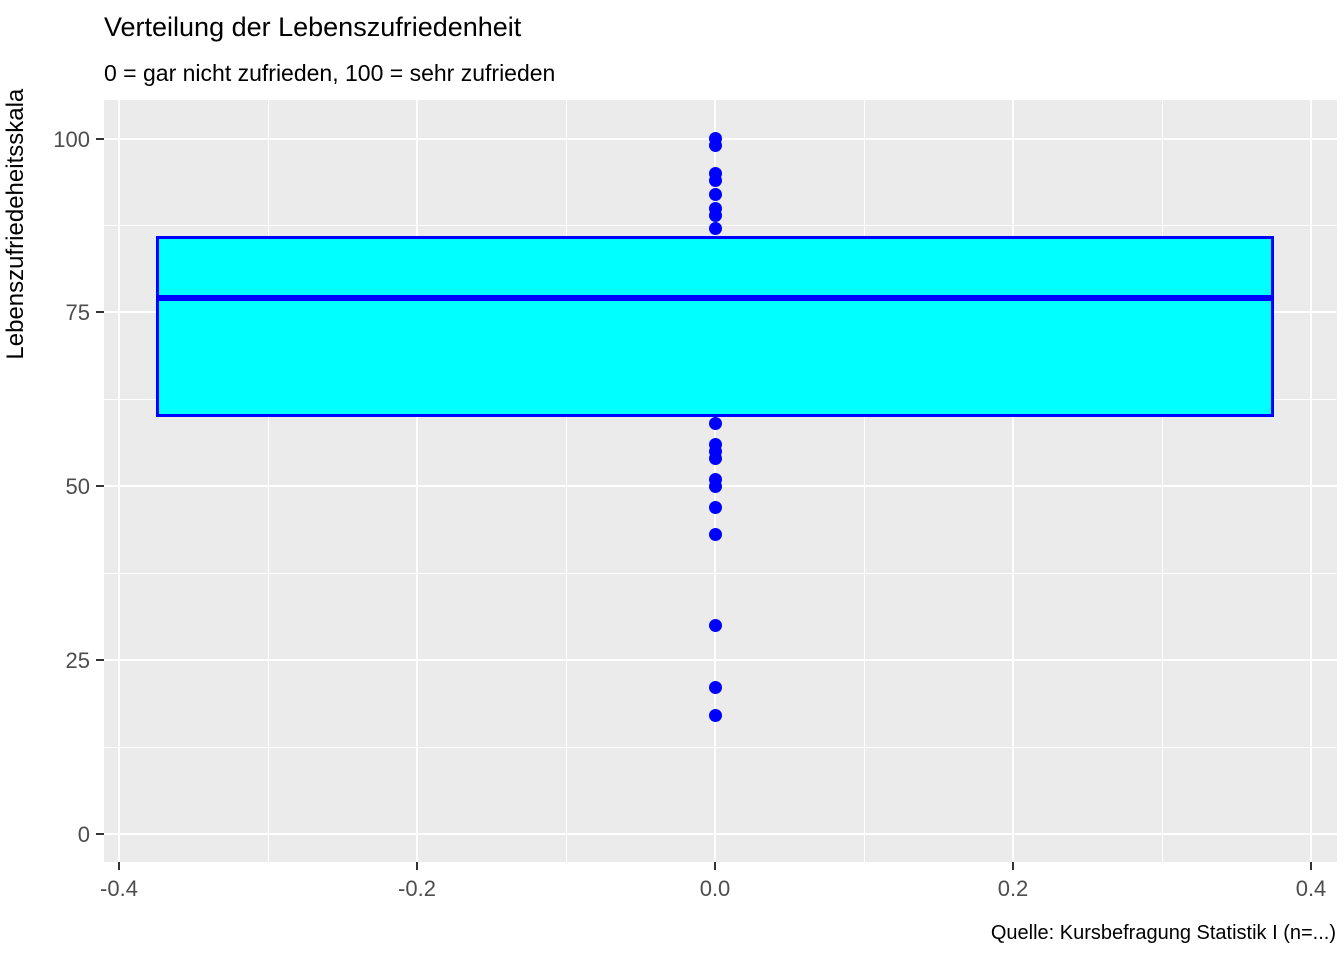  What do you see at coordinates (77, 487) in the screenshot?
I see `y-tick-label: 50` at bounding box center [77, 487].